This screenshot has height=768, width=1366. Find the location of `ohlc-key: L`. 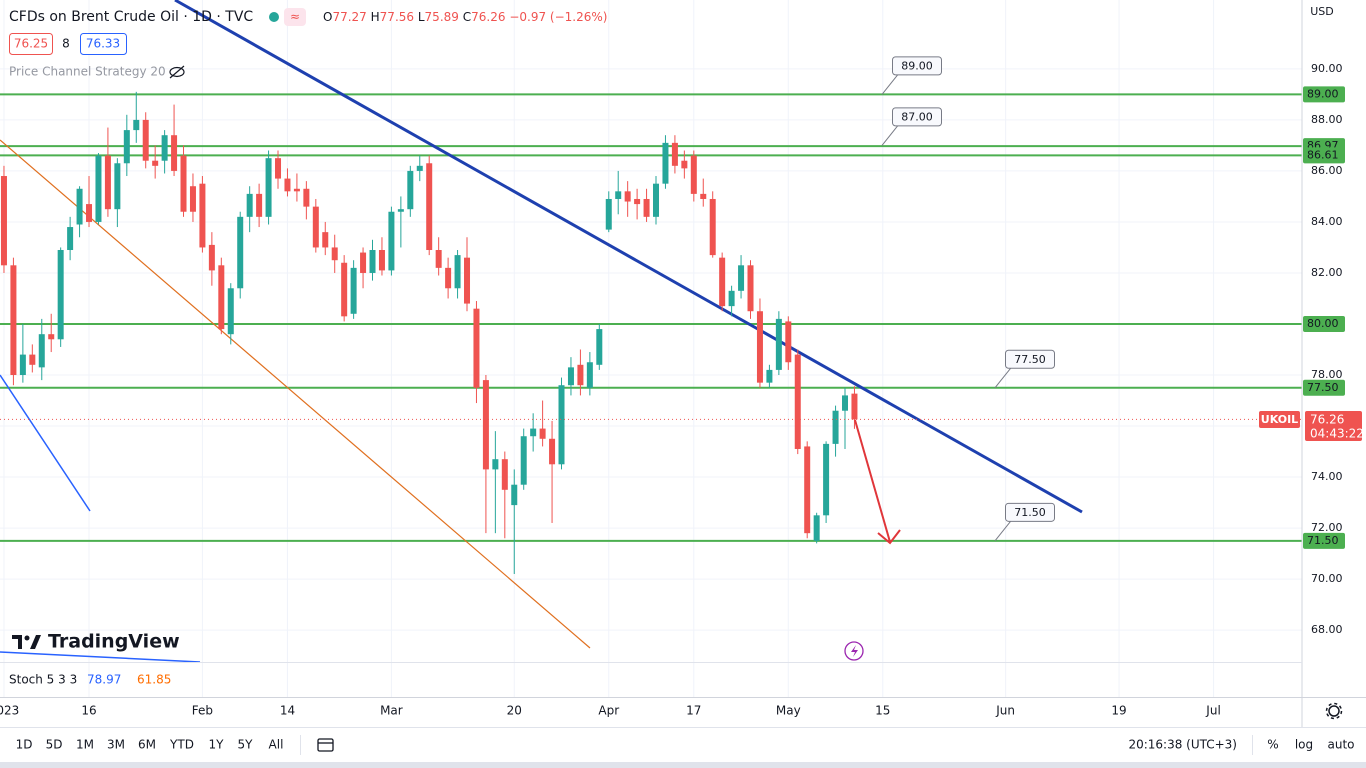

ohlc-key: L is located at coordinates (421, 17).